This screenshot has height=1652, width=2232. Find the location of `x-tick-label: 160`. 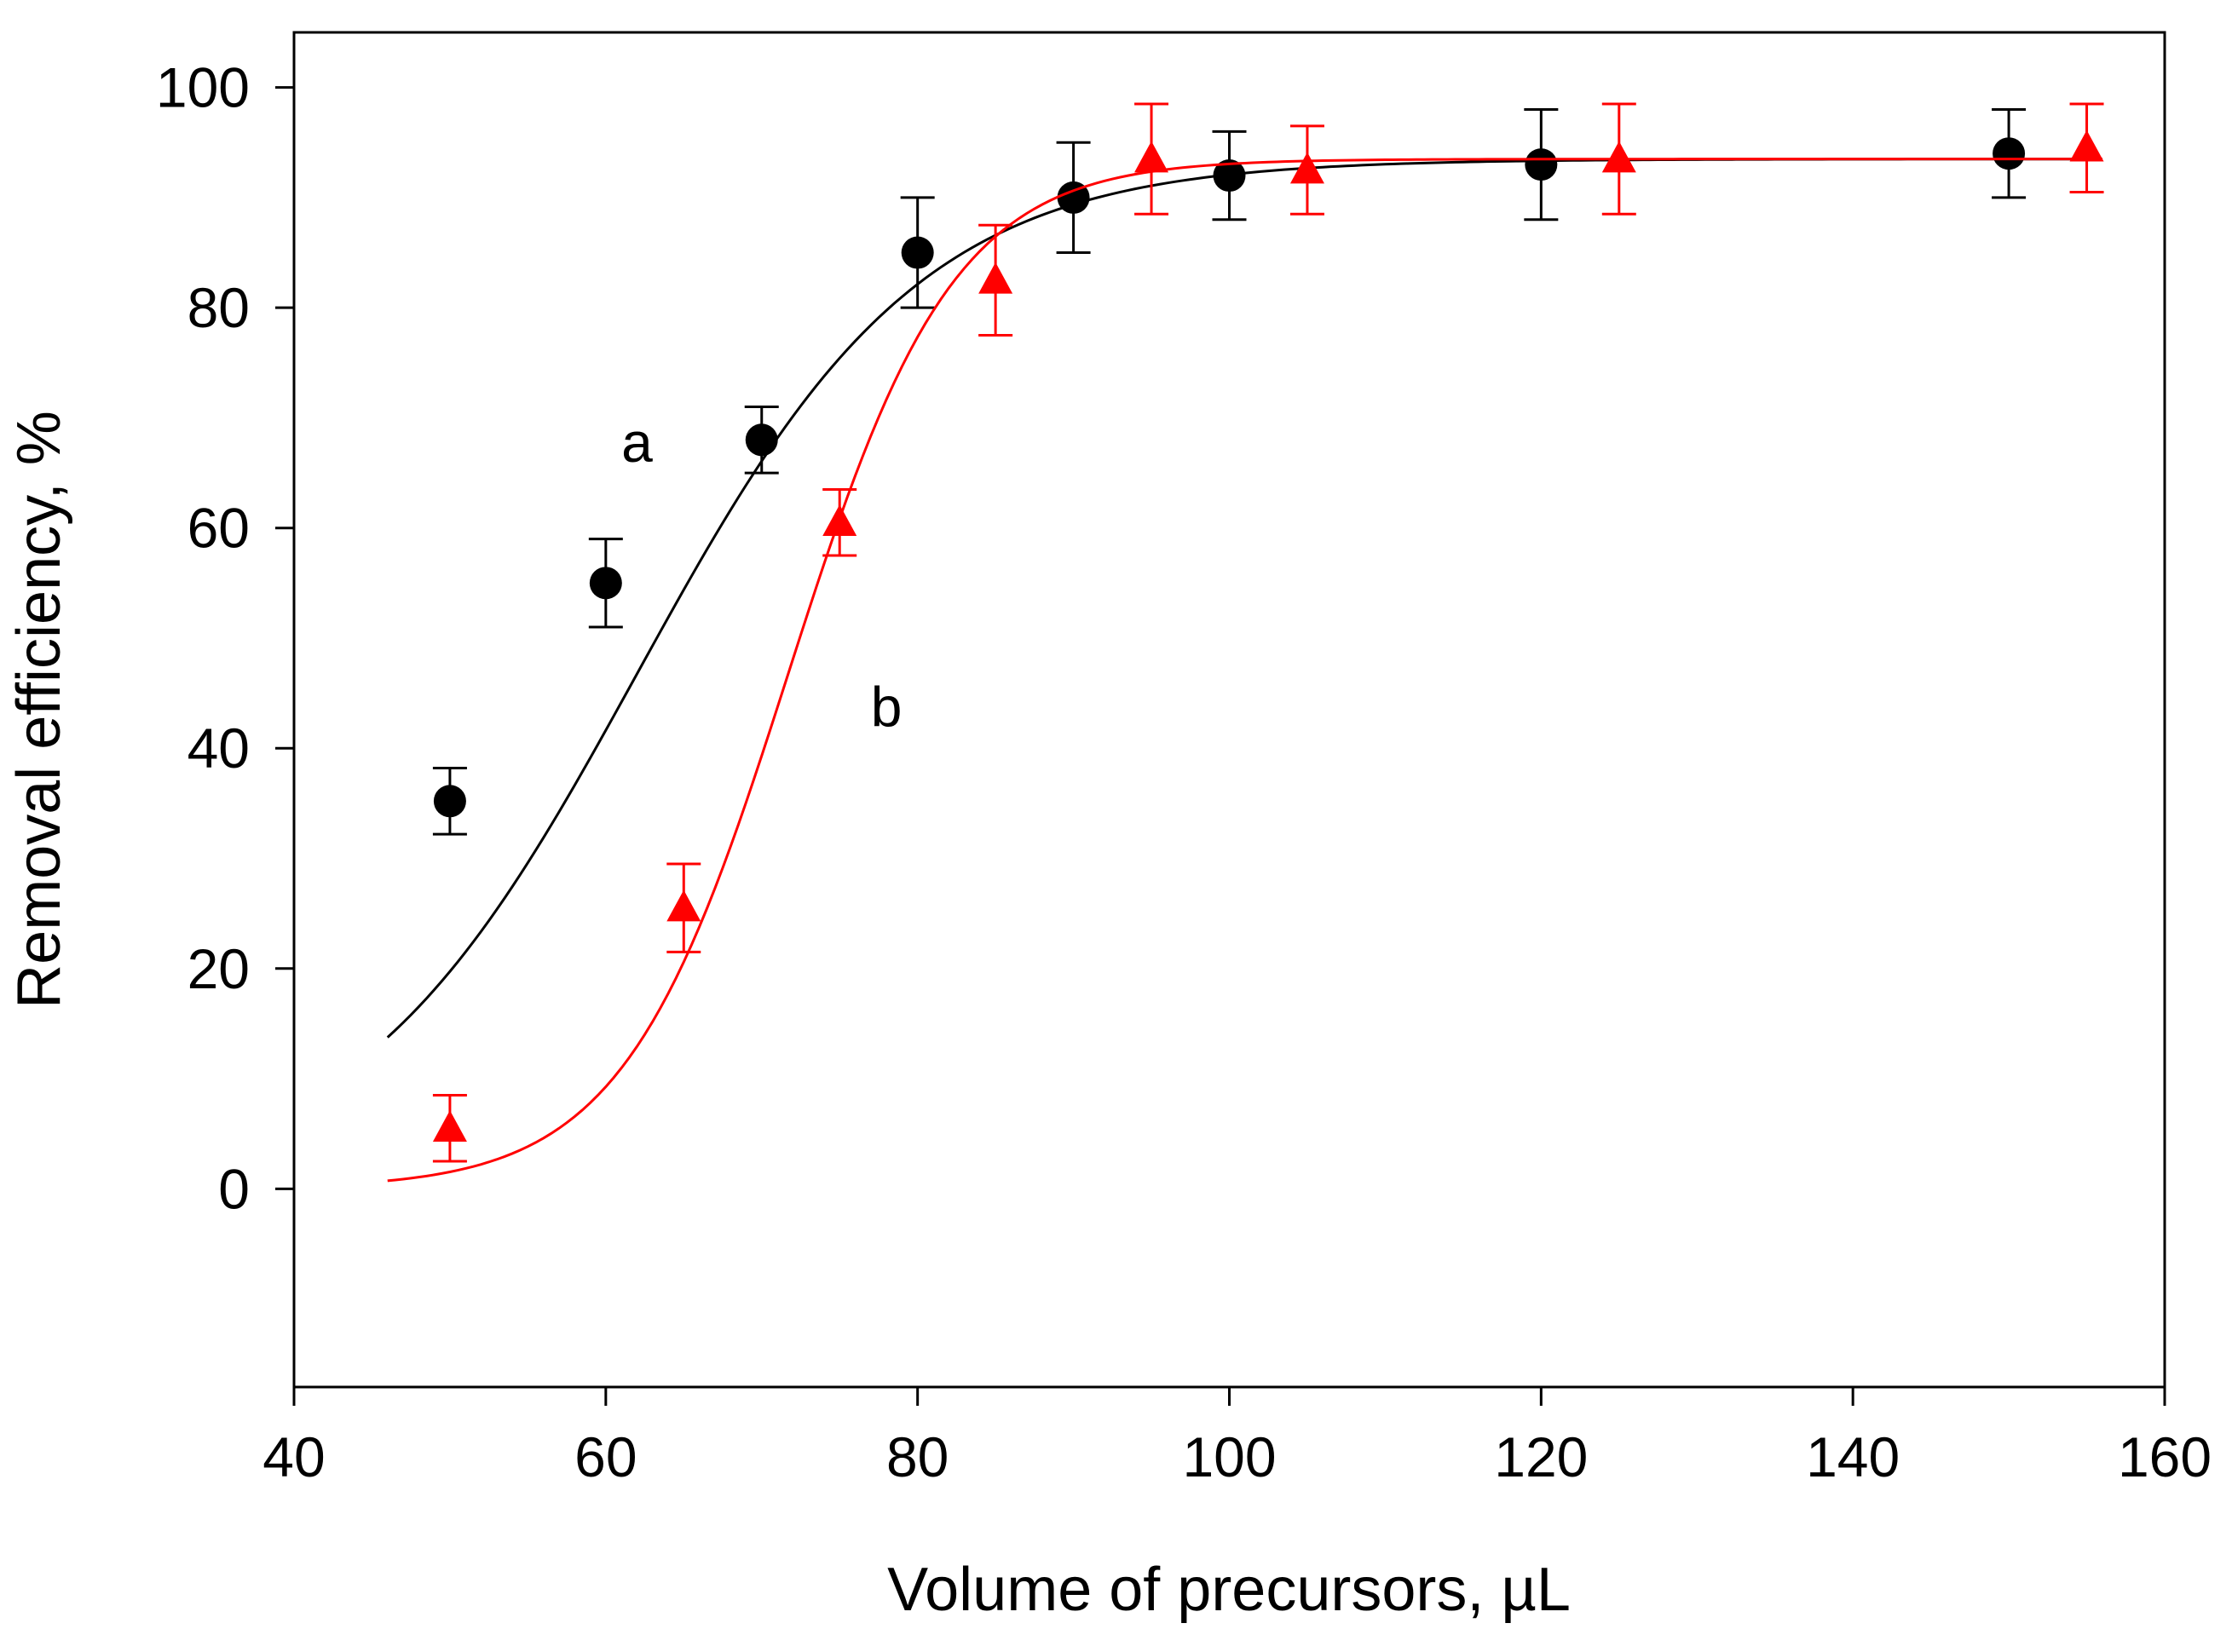

x-tick-label: 160 is located at coordinates (2165, 1456).